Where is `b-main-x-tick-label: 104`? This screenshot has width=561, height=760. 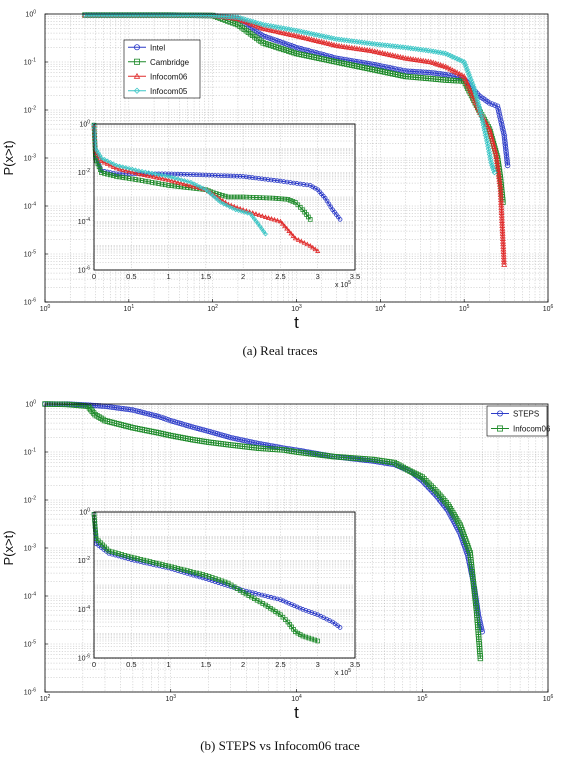 b-main-x-tick-label: 104 is located at coordinates (296, 698).